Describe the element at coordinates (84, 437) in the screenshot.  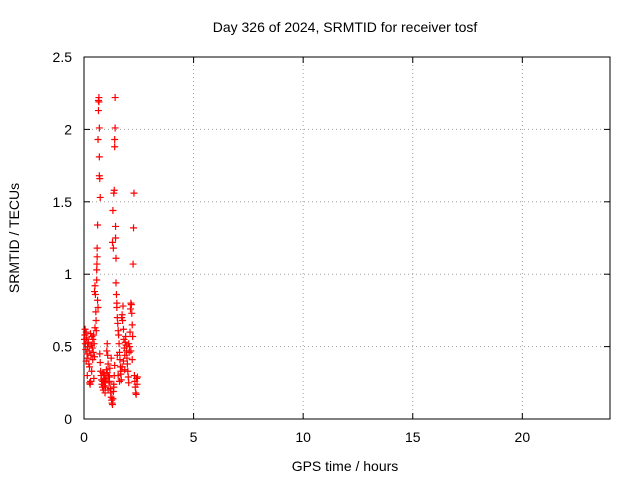
I see `x-tick-label: 0` at that location.